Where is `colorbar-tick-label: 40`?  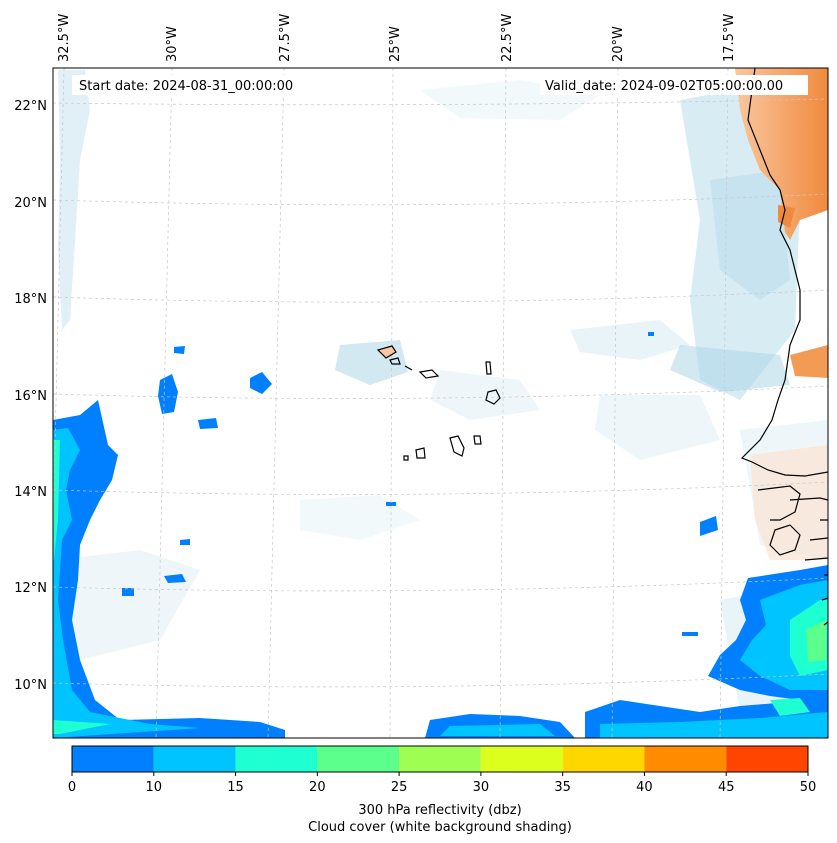
colorbar-tick-label: 40 is located at coordinates (644, 787).